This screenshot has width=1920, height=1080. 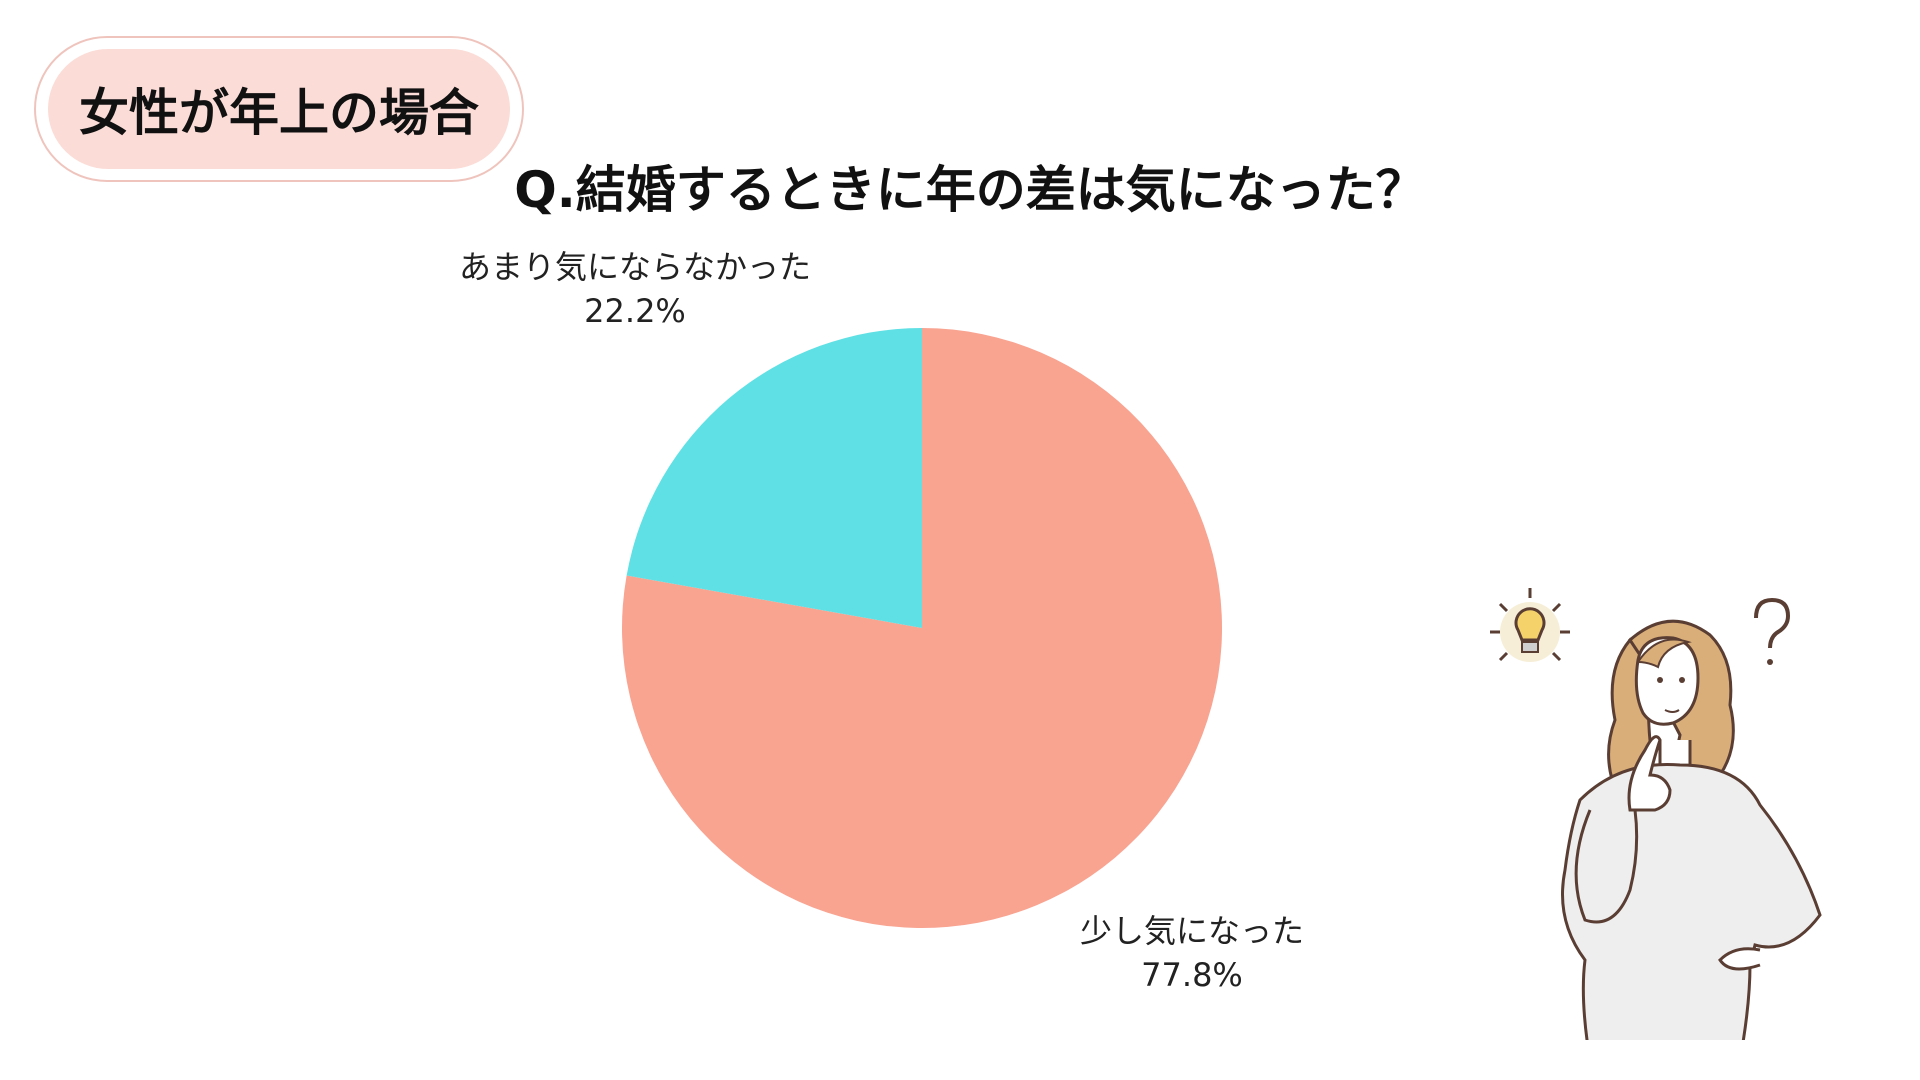 What do you see at coordinates (774, 478) in the screenshot?
I see `pie-slice` at bounding box center [774, 478].